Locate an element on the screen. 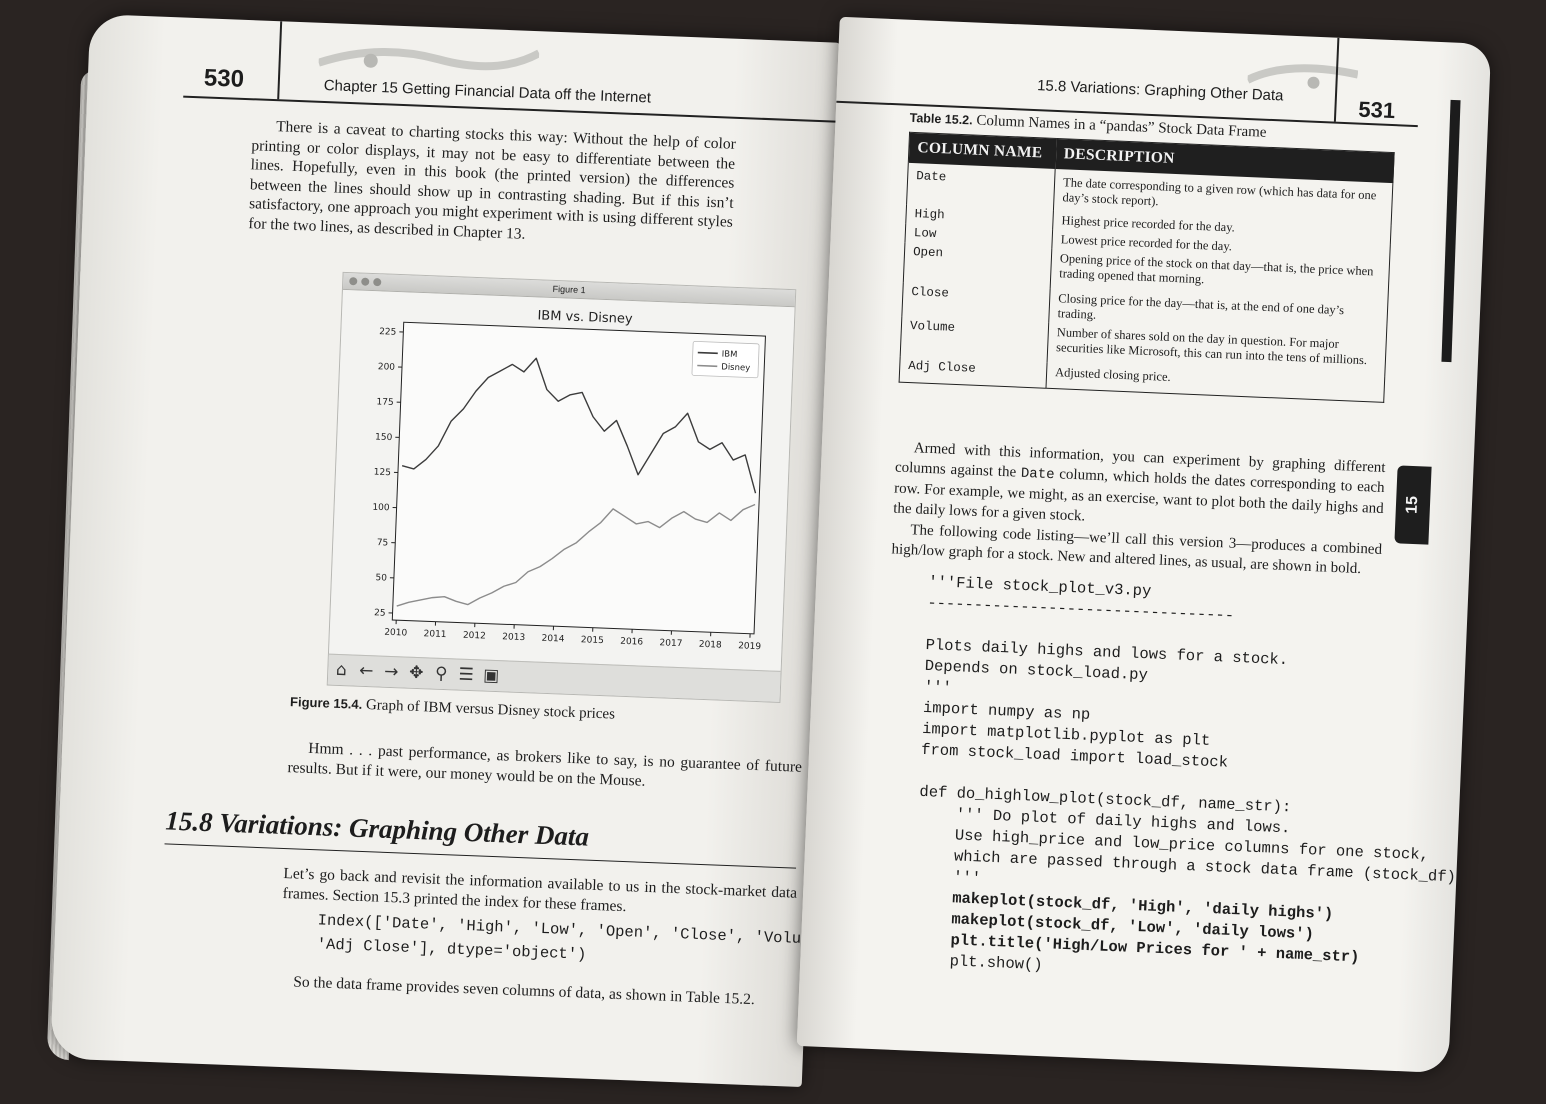 The image size is (1546, 1104). pan-icon: ✥ is located at coordinates (416, 673).